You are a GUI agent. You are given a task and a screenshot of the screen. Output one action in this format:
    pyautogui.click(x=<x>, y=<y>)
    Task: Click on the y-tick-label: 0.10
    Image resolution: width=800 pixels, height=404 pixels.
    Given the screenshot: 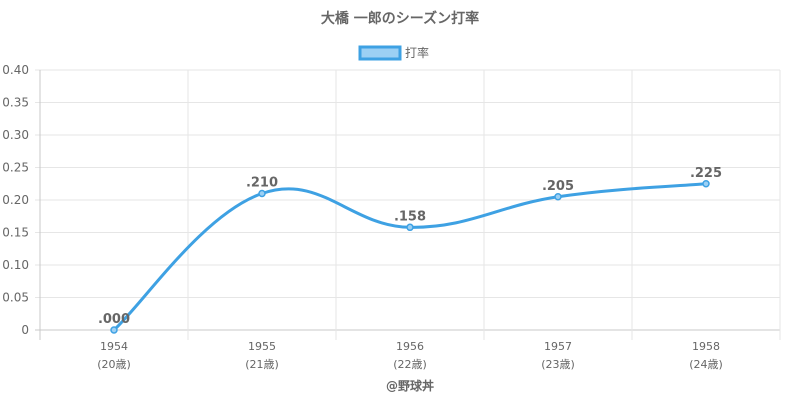 What is the action you would take?
    pyautogui.click(x=15, y=265)
    